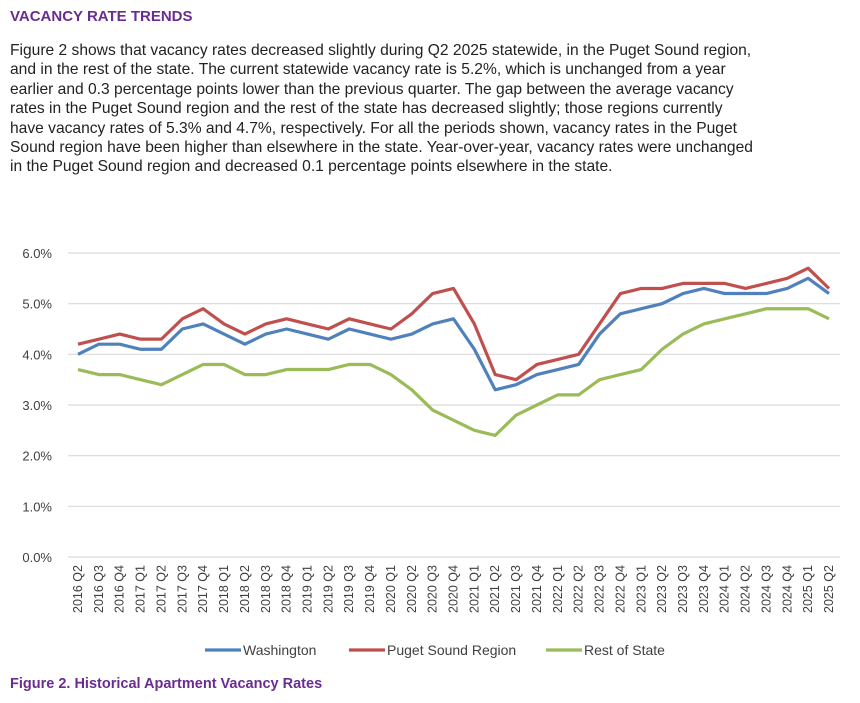  I want to click on x-tick-label: 2018 Q4, so click(287, 589).